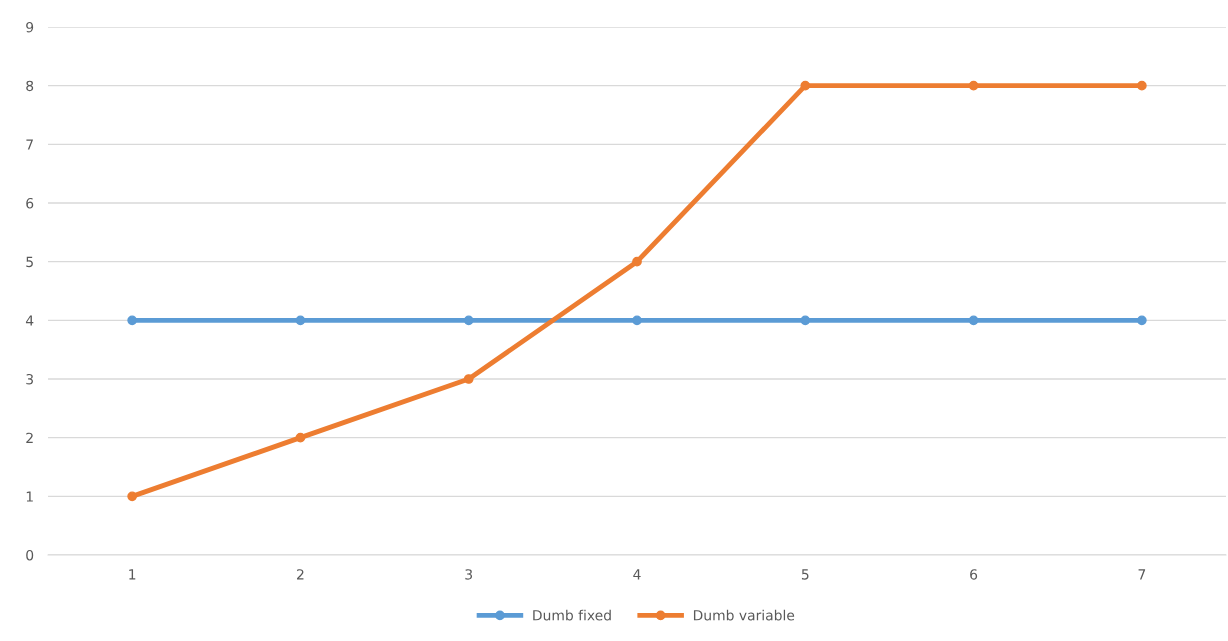 This screenshot has width=1228, height=641. What do you see at coordinates (1142, 574) in the screenshot?
I see `x-tick-label: 7` at bounding box center [1142, 574].